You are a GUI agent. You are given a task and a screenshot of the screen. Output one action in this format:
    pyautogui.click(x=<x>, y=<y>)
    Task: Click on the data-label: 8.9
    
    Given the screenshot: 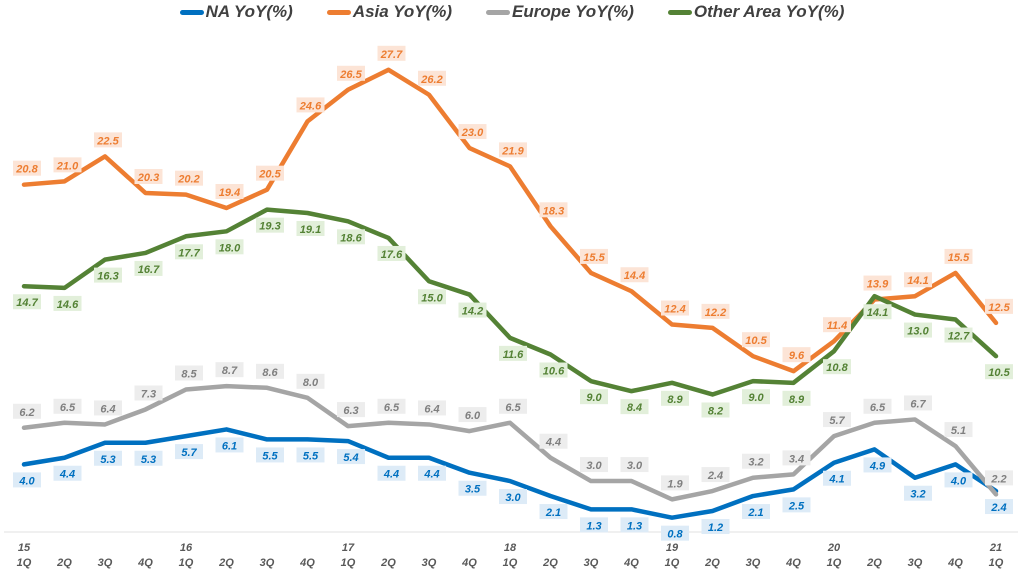 What is the action you would take?
    pyautogui.click(x=675, y=398)
    